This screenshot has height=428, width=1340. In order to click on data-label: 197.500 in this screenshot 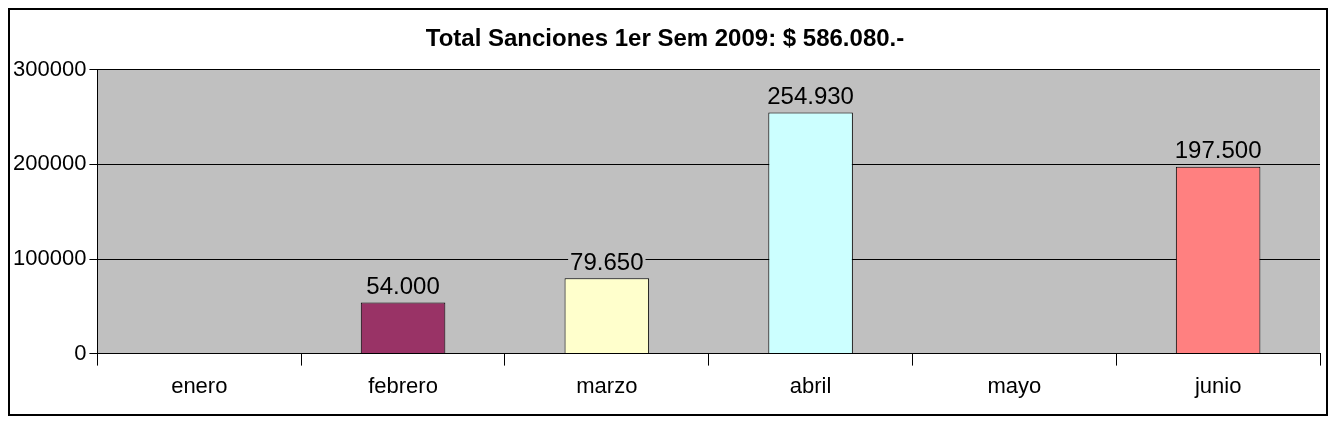, I will do `click(1218, 150)`.